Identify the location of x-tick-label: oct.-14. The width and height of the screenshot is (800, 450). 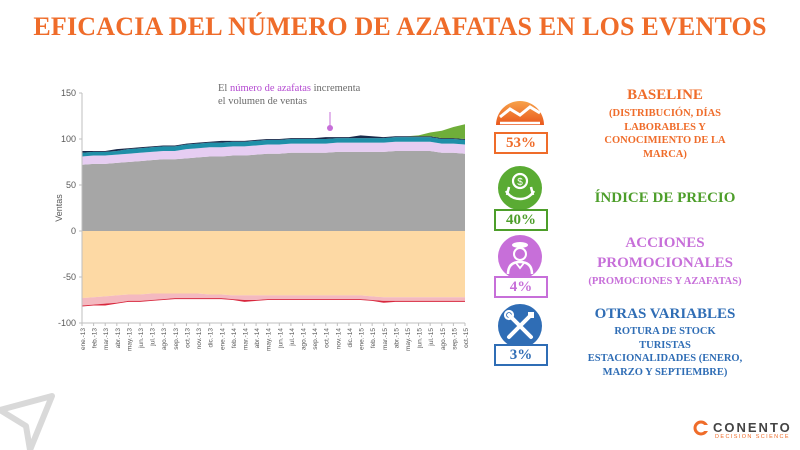
(327, 338).